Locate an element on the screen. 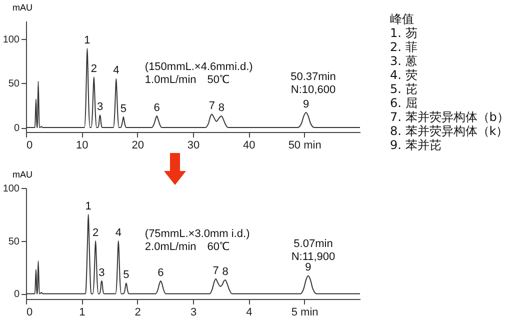 The image size is (510, 324). text: 峰值 is located at coordinates (402, 19).